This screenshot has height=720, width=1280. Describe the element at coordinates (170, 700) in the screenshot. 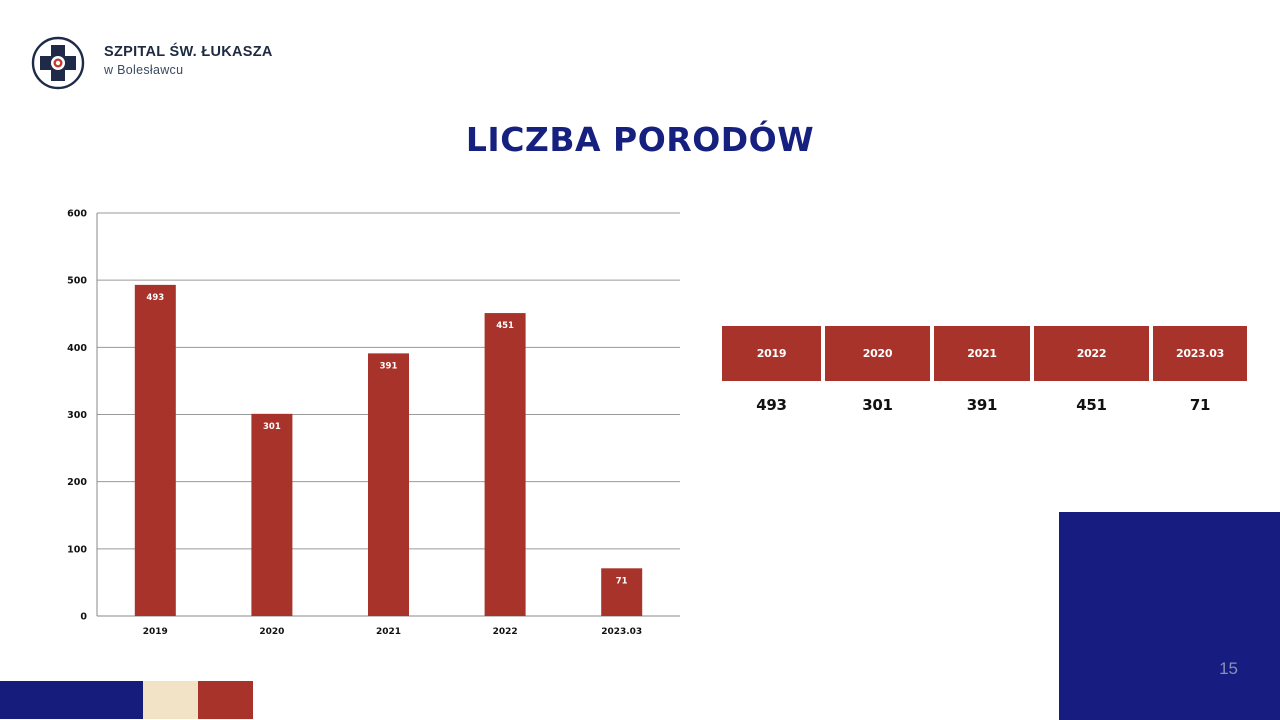

I see `decorative-strip-cream` at that location.